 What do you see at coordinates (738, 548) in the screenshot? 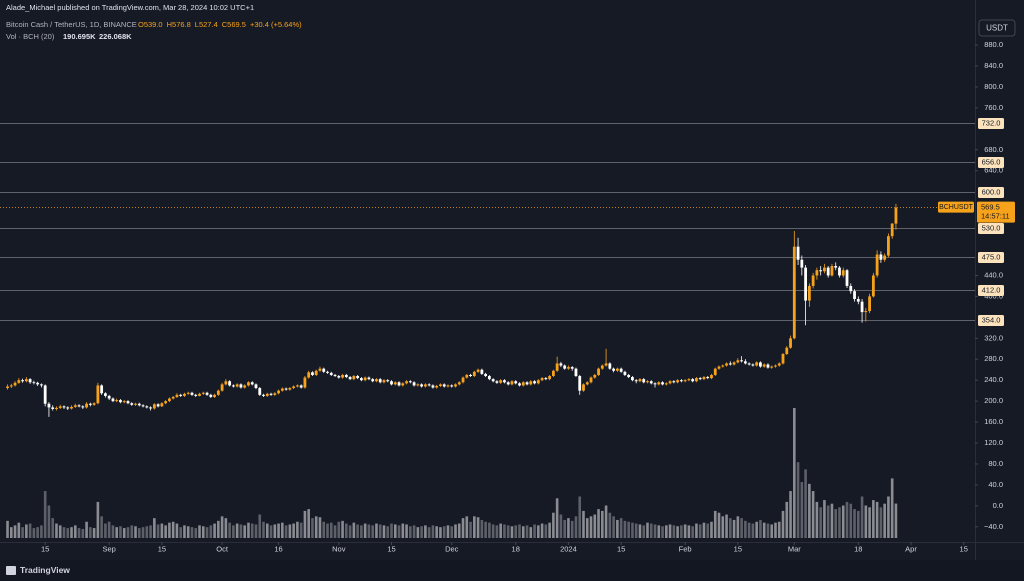
I see `x-tick-label: 15` at bounding box center [738, 548].